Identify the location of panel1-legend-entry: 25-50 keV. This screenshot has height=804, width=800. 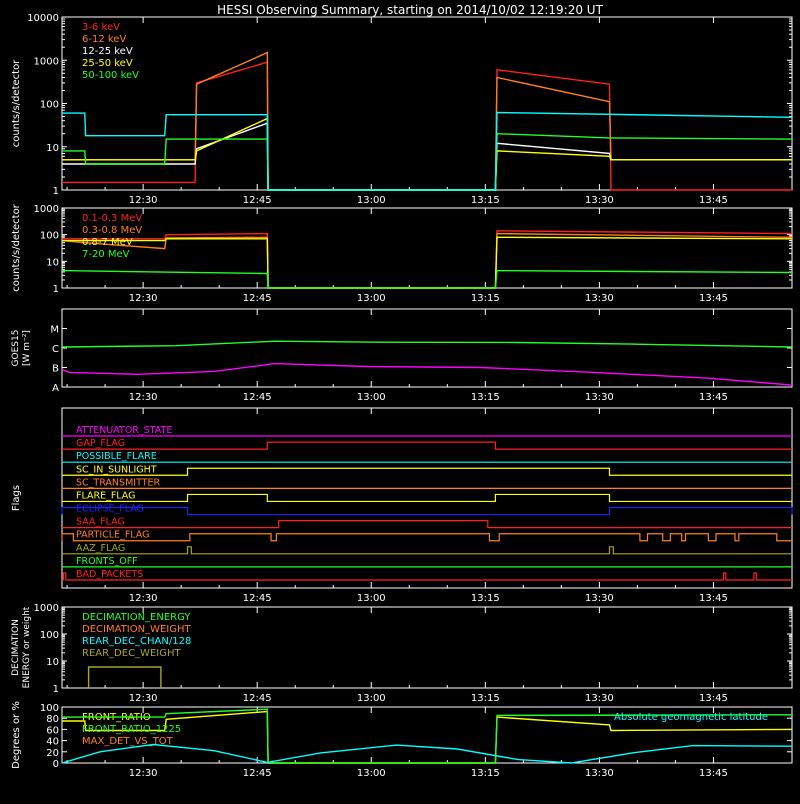
(107, 63).